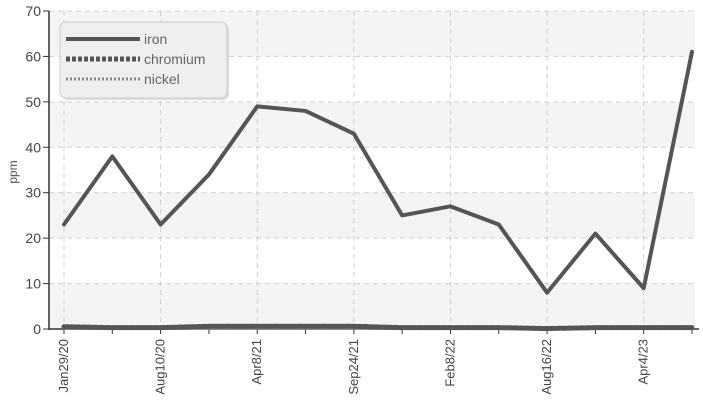 This screenshot has height=416, width=703. I want to click on y-axis-label: ppm, so click(13, 171).